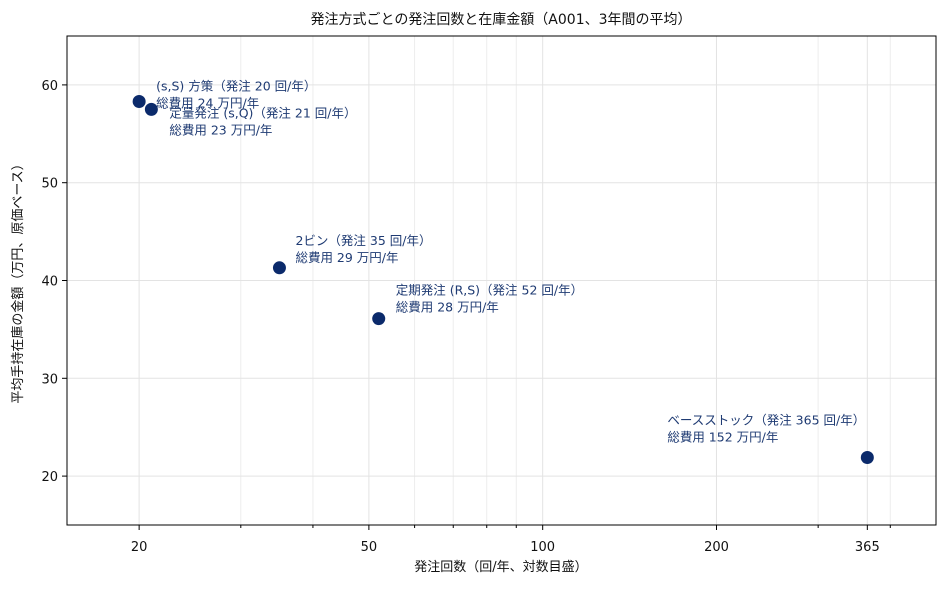 The height and width of the screenshot is (589, 948). What do you see at coordinates (49, 282) in the screenshot?
I see `y-tick-label: 40` at bounding box center [49, 282].